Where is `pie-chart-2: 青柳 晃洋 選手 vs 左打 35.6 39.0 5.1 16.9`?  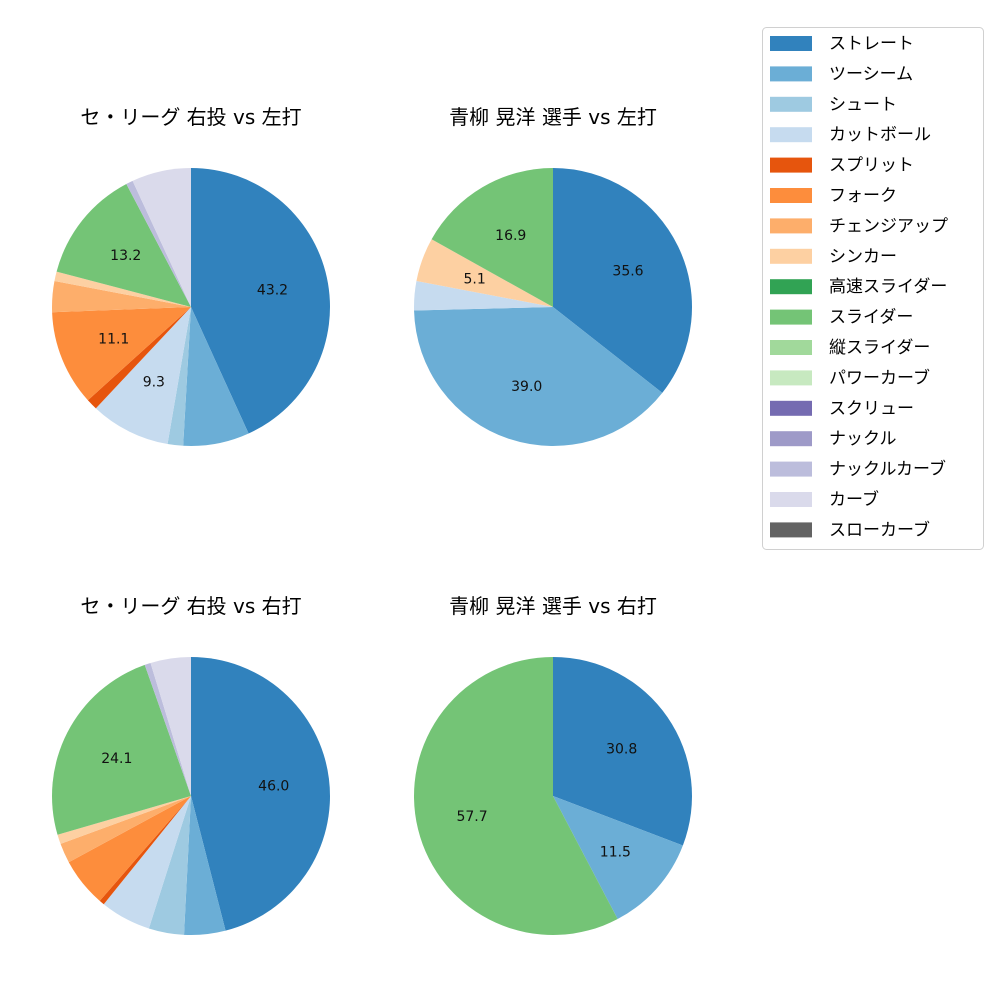
pie-chart-2: 青柳 晃洋 選手 vs 左打 35.6 39.0 5.1 16.9 is located at coordinates (553, 275).